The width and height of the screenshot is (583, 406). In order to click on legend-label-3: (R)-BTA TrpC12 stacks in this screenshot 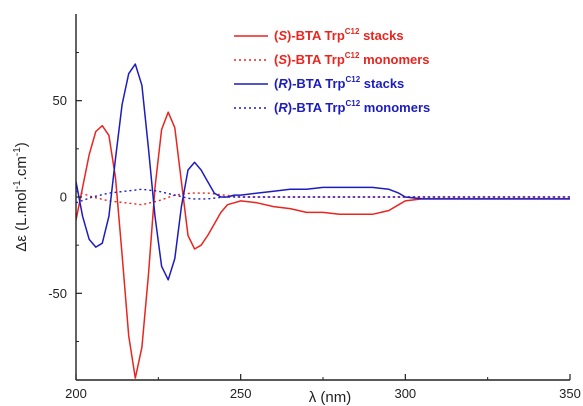, I will do `click(339, 83)`.